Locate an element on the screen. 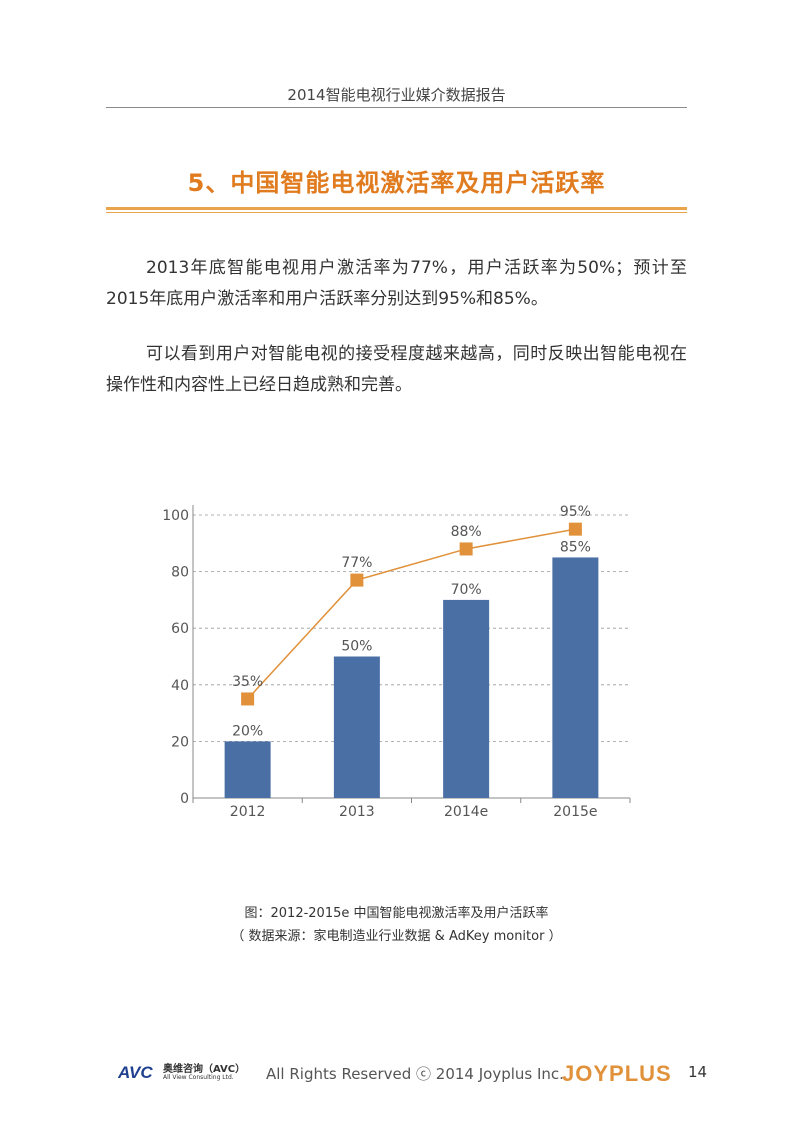  line-data-label: 77% is located at coordinates (356, 563).